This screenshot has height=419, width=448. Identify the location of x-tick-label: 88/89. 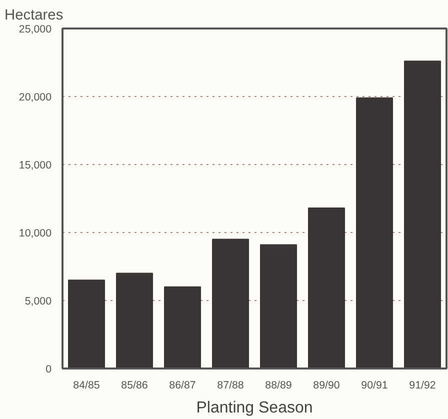
(278, 386).